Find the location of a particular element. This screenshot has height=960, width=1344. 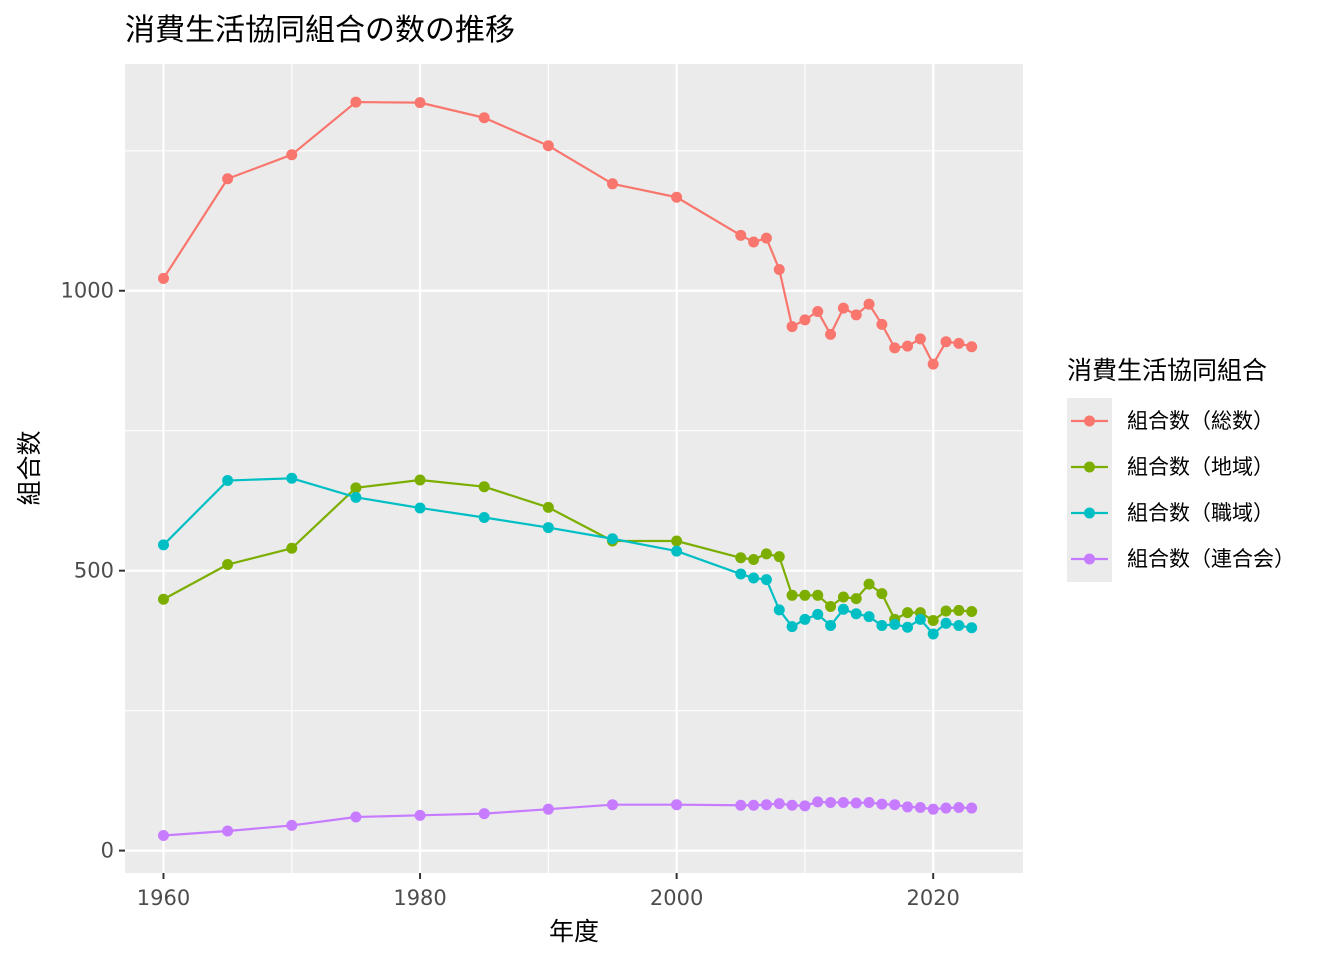

x-tick-label: 1960 is located at coordinates (163, 898).